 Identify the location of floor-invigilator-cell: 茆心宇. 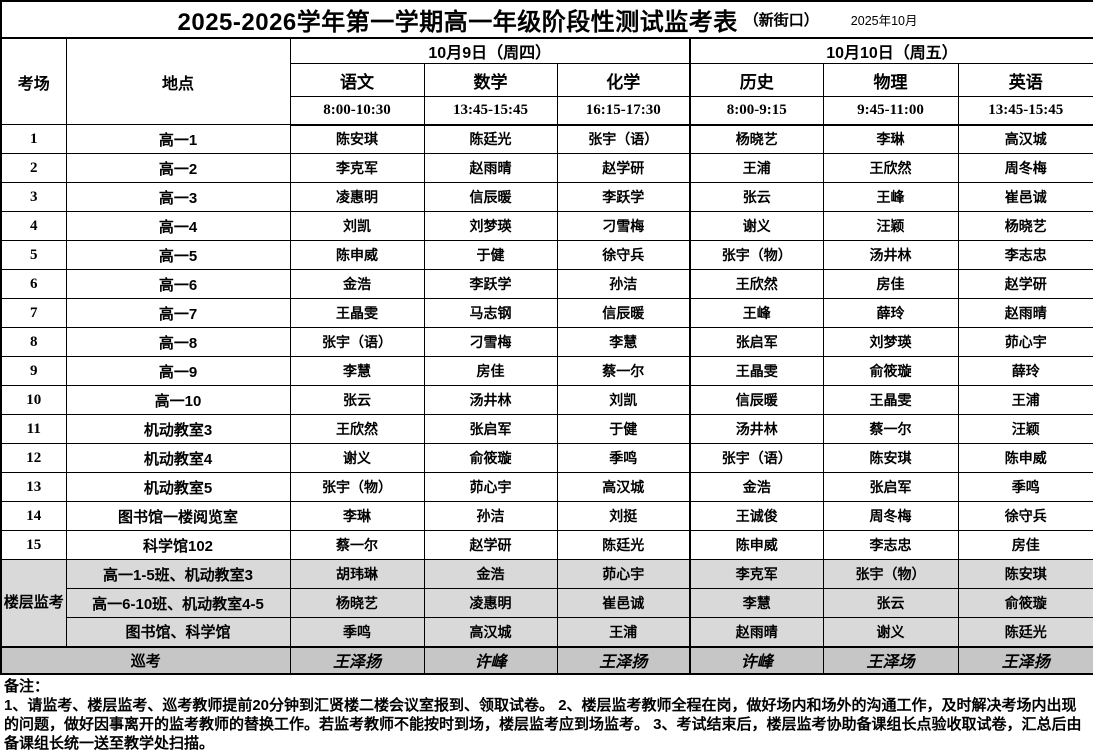
(623, 574).